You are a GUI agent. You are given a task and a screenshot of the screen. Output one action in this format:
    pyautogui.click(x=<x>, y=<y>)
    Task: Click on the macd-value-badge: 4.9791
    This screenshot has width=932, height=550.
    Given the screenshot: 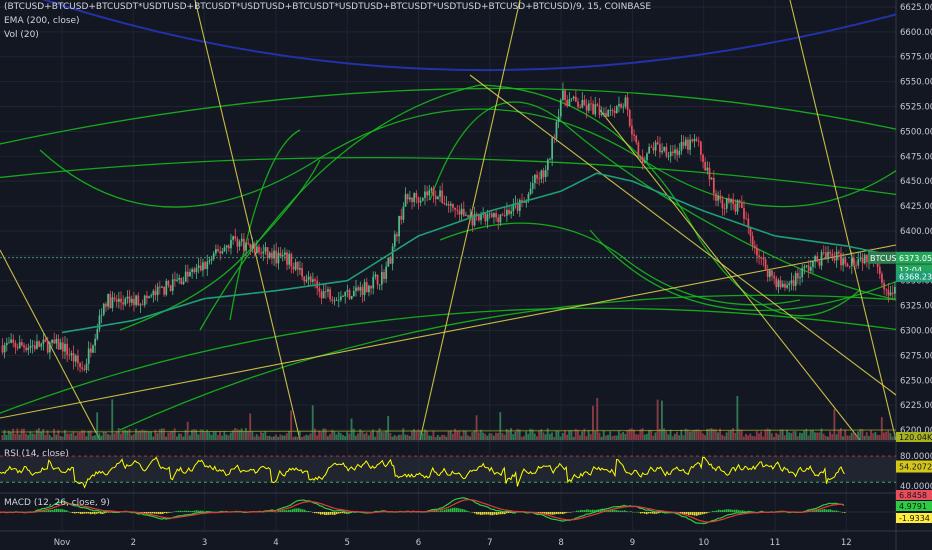 What is the action you would take?
    pyautogui.click(x=913, y=506)
    